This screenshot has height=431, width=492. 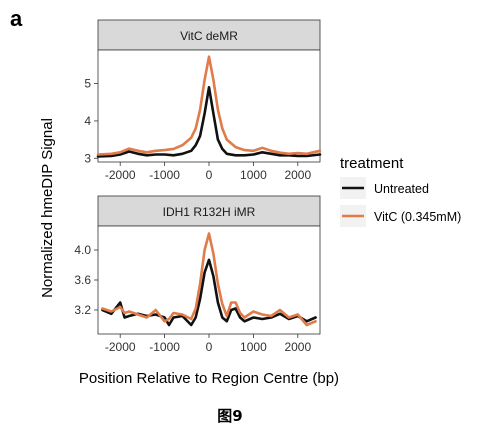 I want to click on x-tick-label-top: -1000, so click(x=164, y=175).